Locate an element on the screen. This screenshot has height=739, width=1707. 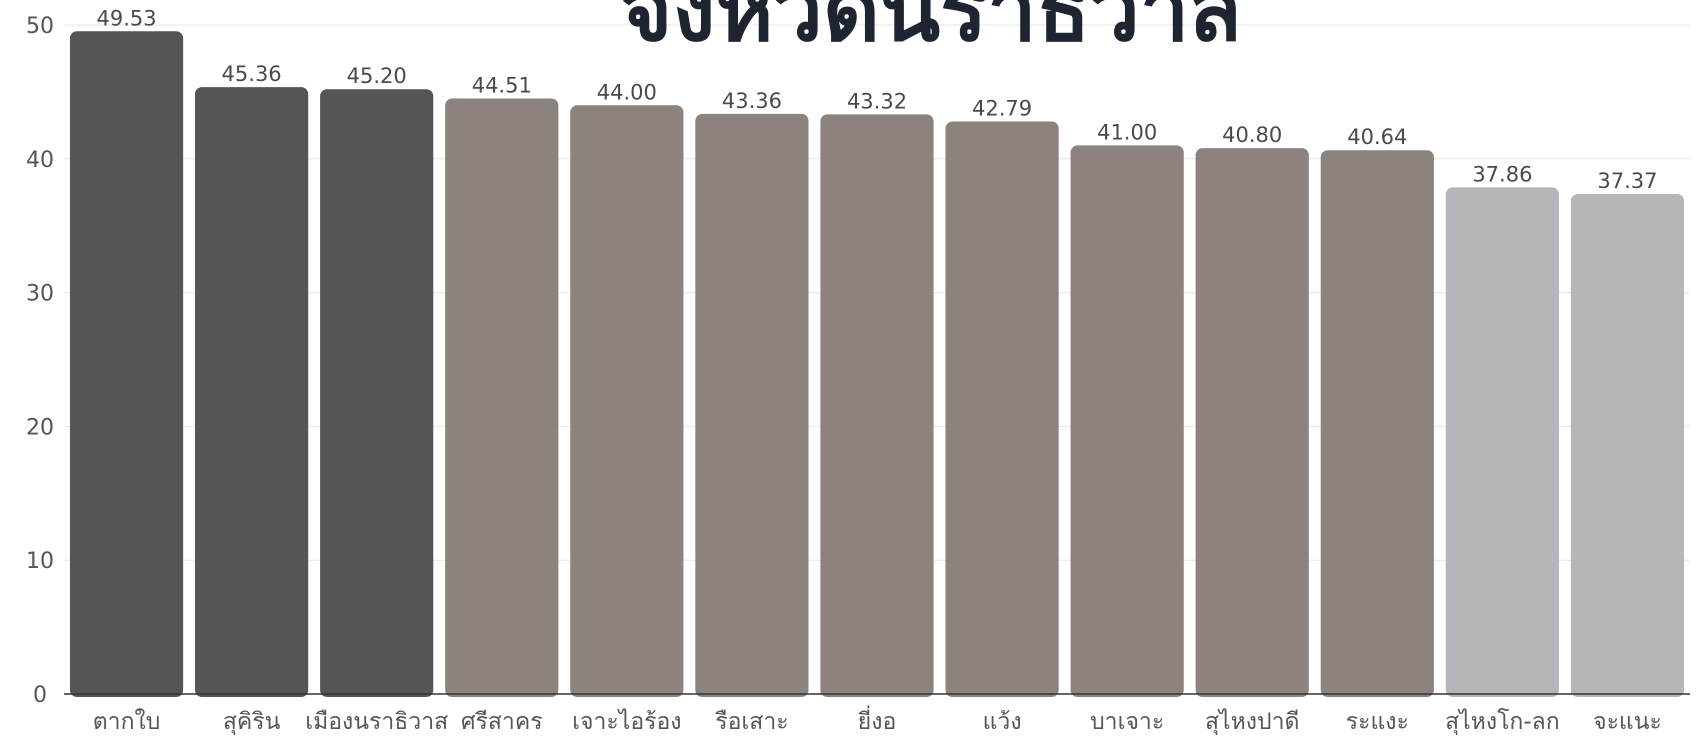
y-tick-label: 20 is located at coordinates (40, 427).